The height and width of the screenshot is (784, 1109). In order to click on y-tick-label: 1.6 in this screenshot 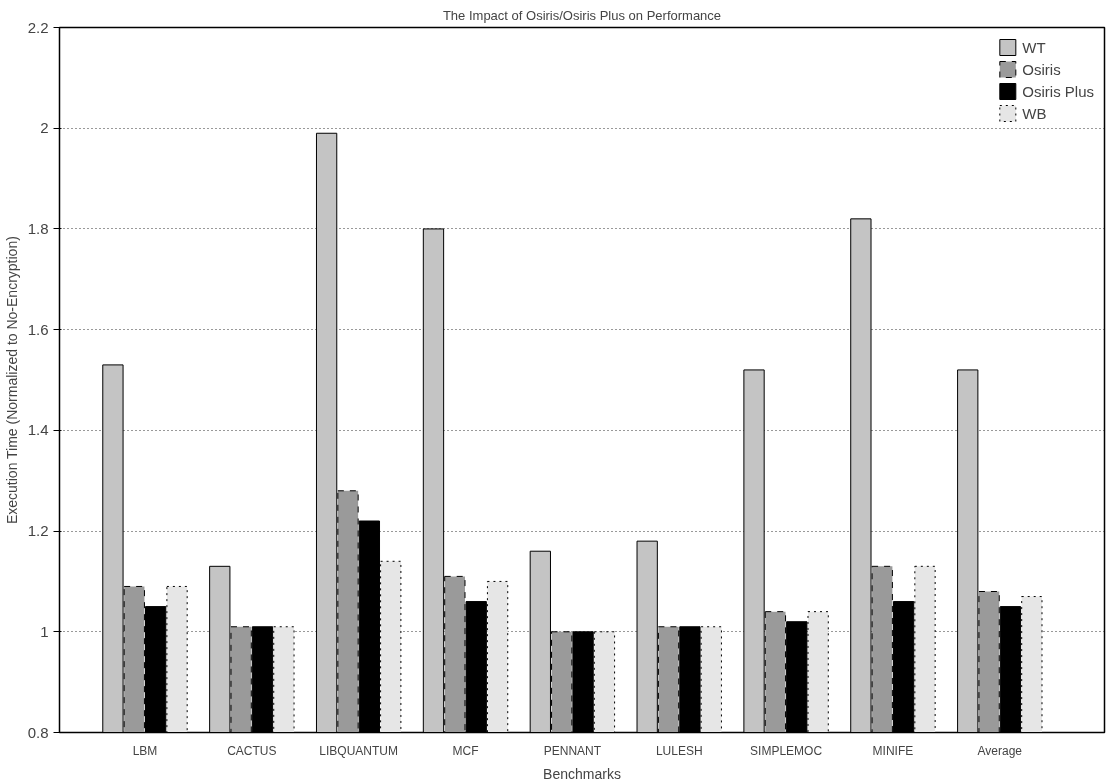, I will do `click(38, 329)`.